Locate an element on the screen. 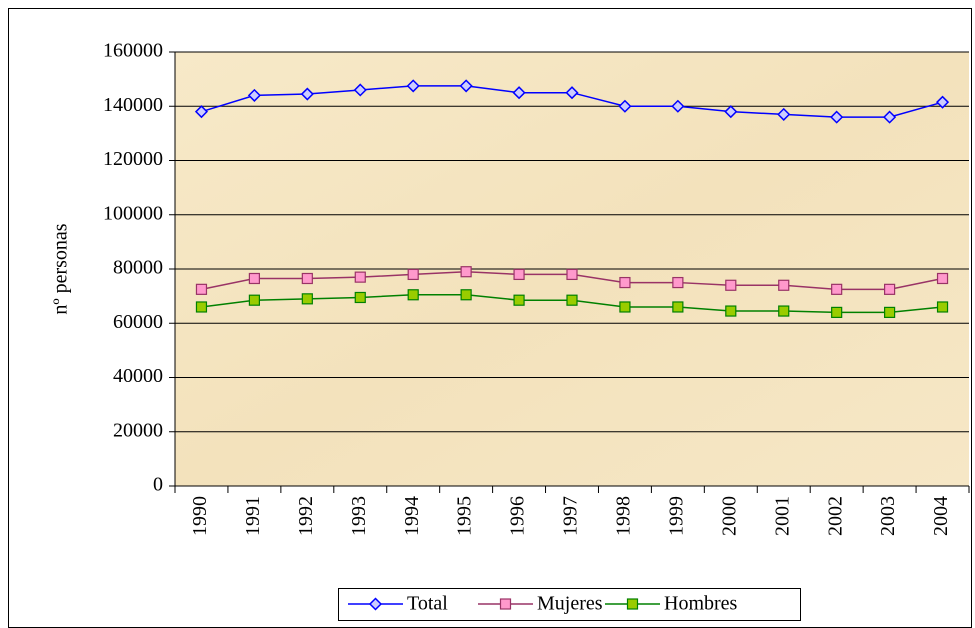 The width and height of the screenshot is (975, 628). legend is located at coordinates (569, 604).